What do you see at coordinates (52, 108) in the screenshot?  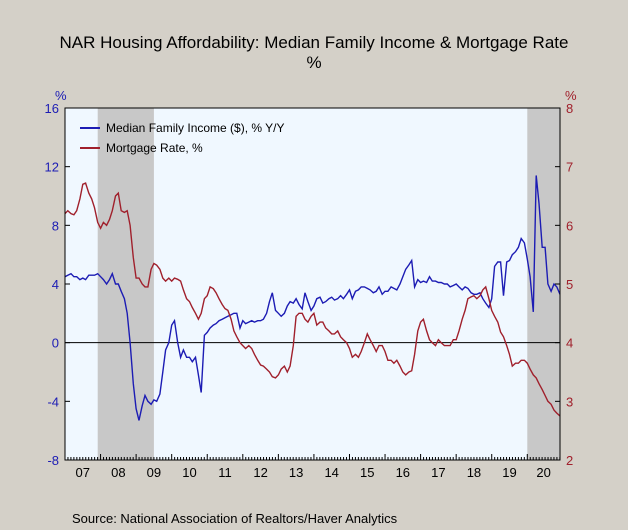 I see `left-tick-label: 16` at bounding box center [52, 108].